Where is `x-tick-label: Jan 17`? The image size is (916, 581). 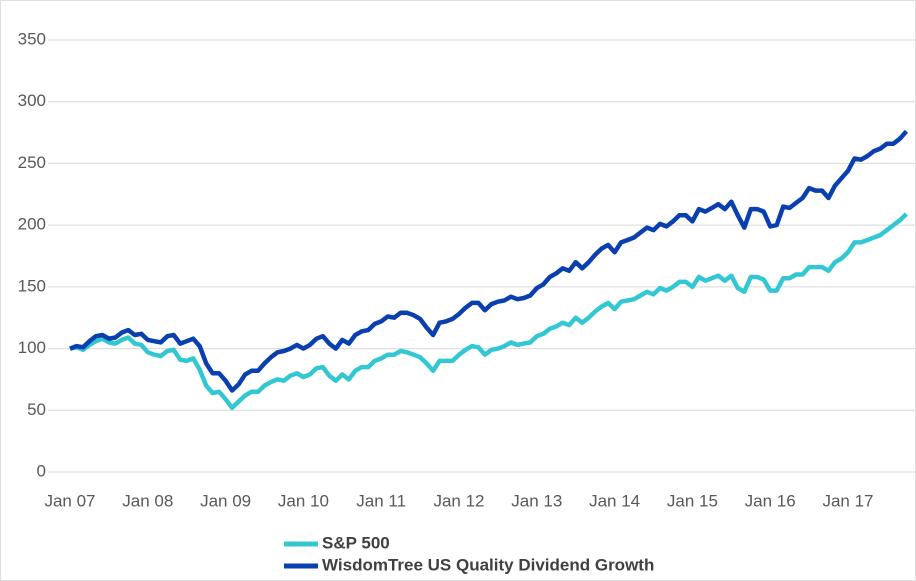
x-tick-label: Jan 17 is located at coordinates (847, 500).